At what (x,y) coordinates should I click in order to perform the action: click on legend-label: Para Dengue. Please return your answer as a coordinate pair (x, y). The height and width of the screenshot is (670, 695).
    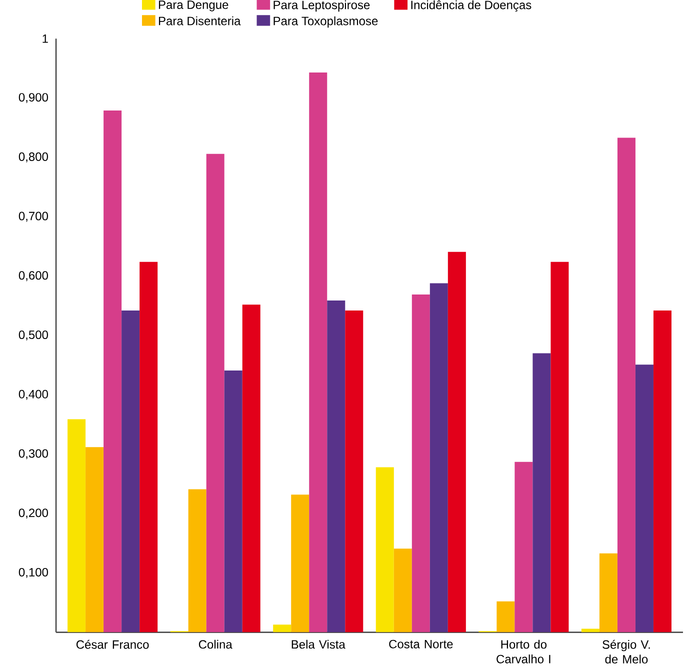
    Looking at the image, I should click on (193, 6).